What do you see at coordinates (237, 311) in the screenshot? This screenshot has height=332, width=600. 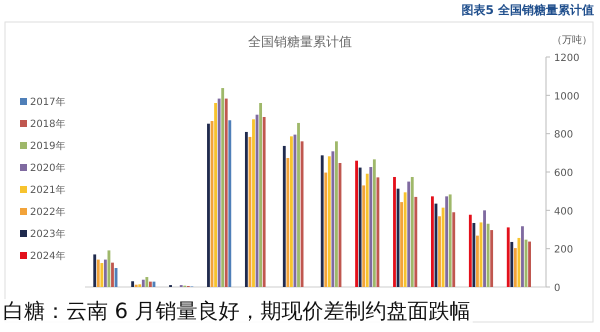 I see `text: 白糖：云南 6 月销量良好，期现价差制约盘面跌幅` at bounding box center [237, 311].